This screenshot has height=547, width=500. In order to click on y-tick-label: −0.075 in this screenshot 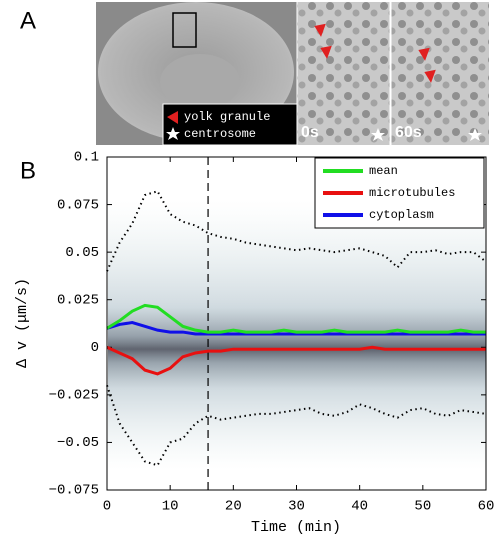, I will do `click(74, 491)`.